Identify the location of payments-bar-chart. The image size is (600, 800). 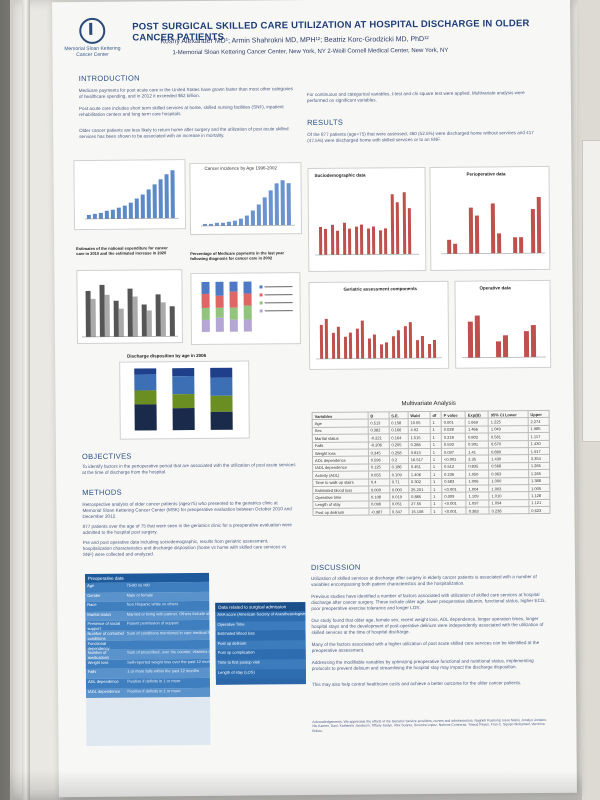
(129, 195).